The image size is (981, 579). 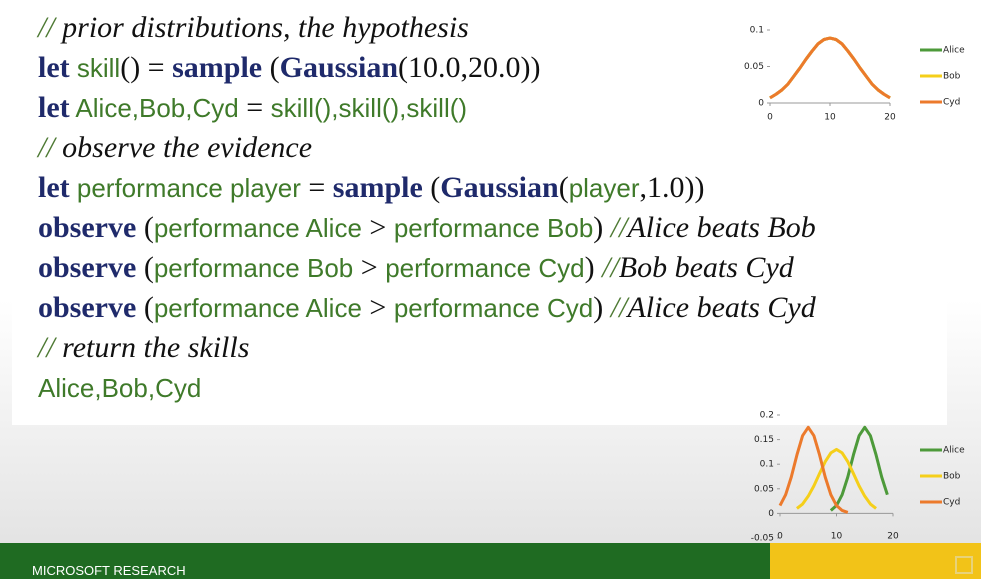 I want to click on code-token: ,1.0)), so click(x=672, y=187).